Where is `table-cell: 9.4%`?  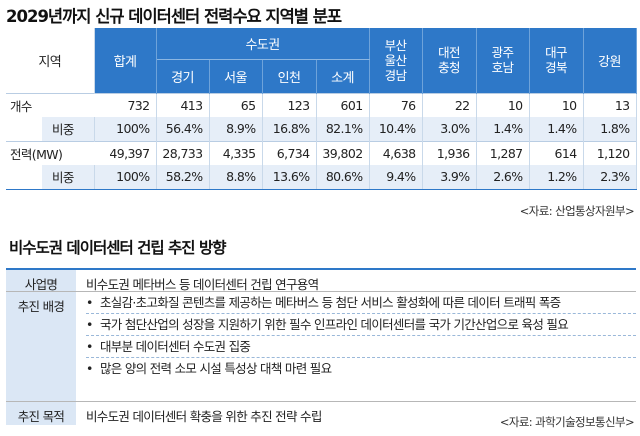
table-cell: 9.4% is located at coordinates (396, 177).